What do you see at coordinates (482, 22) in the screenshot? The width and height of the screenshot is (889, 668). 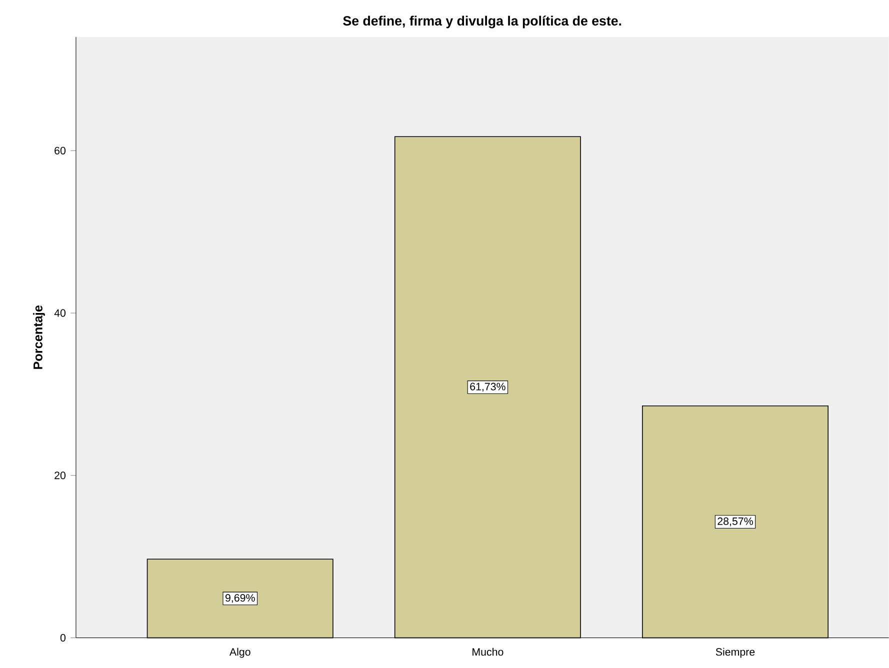 I see `chart-title: Se define, firma y divulga la política de este.` at bounding box center [482, 22].